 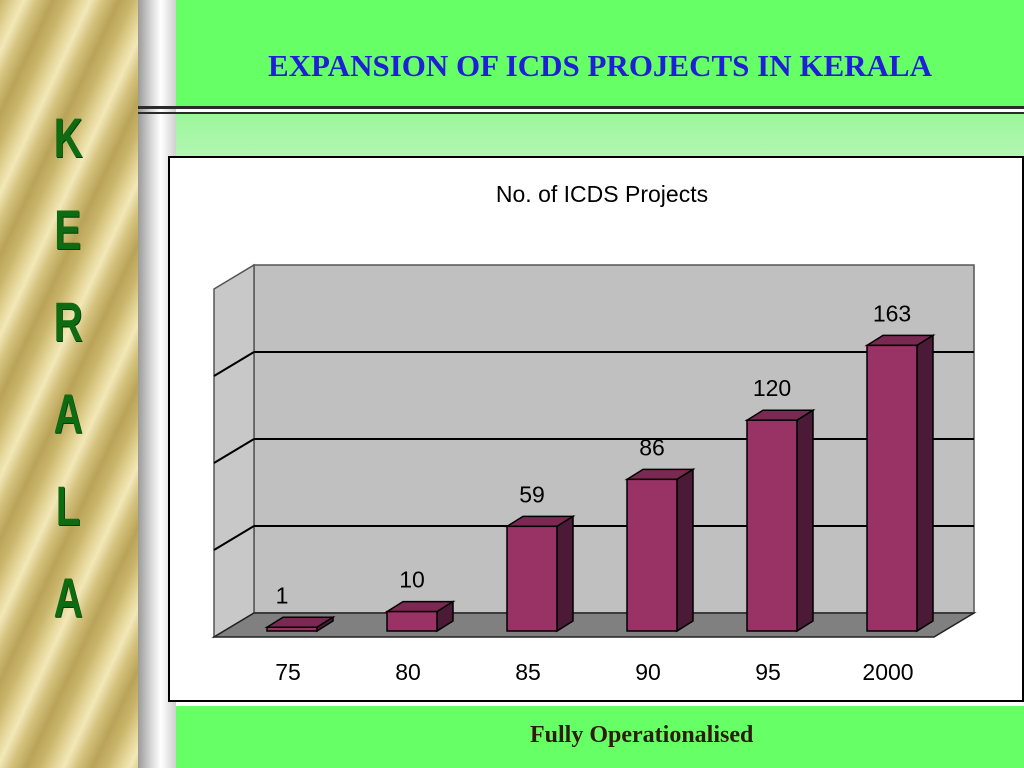 I want to click on data-label: 120, so click(x=772, y=388).